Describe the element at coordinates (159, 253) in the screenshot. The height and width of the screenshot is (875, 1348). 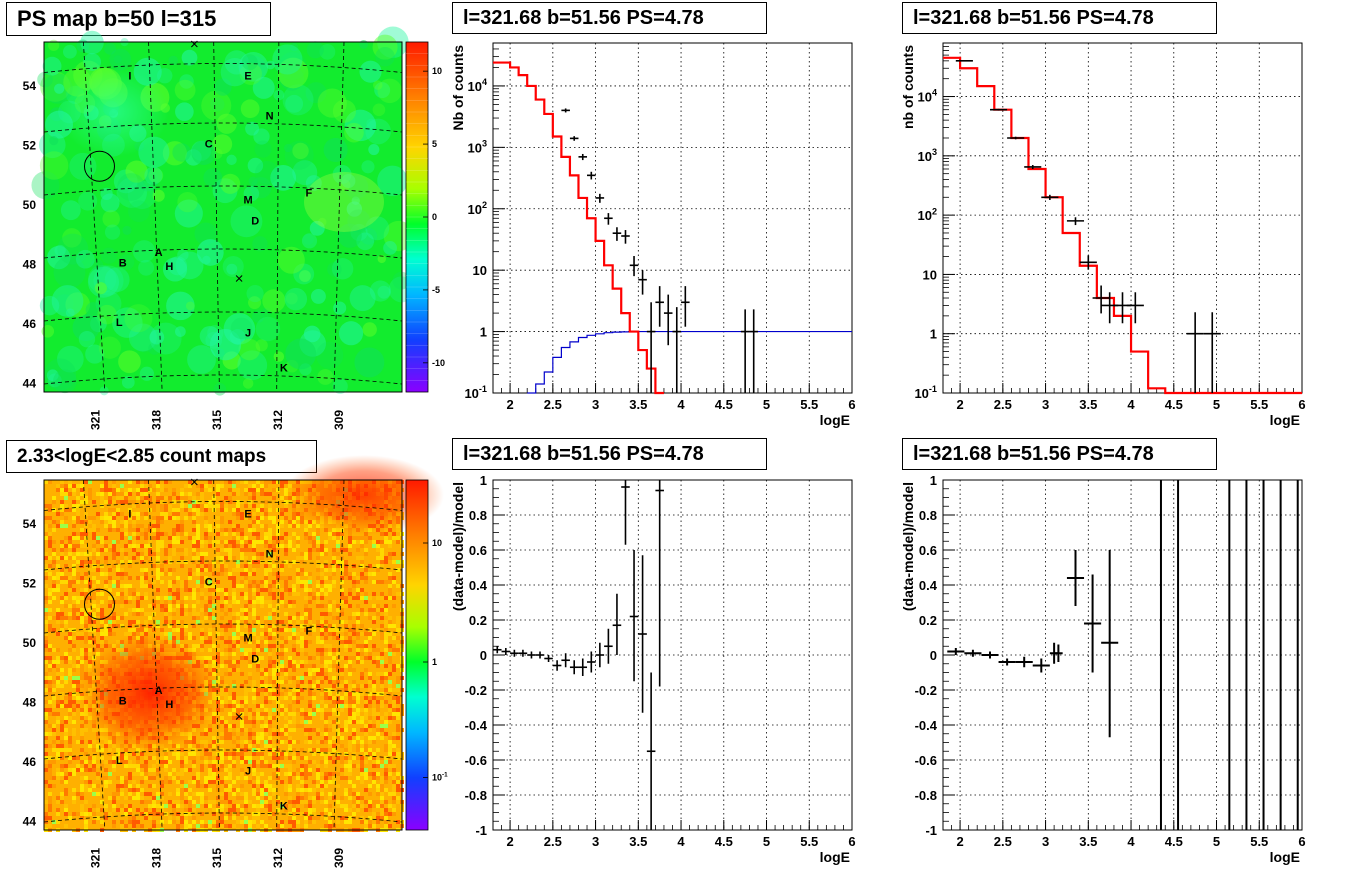
I see `map1-source-label: A` at that location.